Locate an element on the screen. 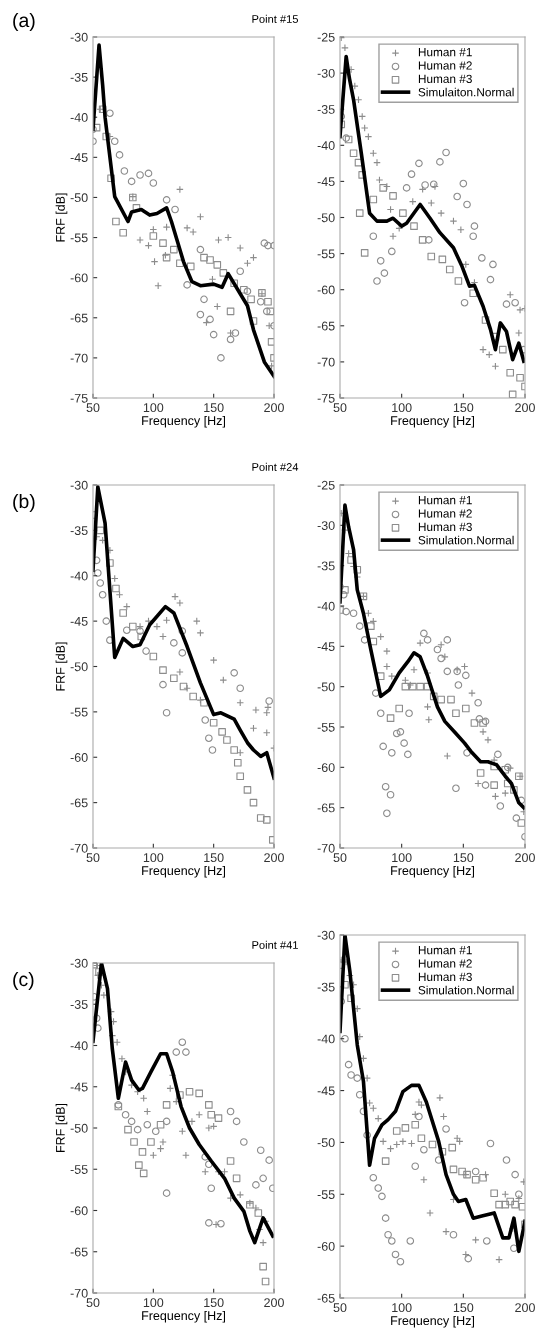 The height and width of the screenshot is (1339, 547). chart-title: Point #24 is located at coordinates (275, 466).